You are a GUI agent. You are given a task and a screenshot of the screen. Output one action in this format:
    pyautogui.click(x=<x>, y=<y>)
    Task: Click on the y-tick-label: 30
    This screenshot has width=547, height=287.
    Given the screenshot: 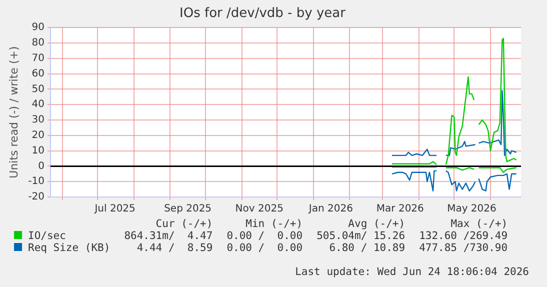 What is the action you would take?
    pyautogui.click(x=38, y=120)
    